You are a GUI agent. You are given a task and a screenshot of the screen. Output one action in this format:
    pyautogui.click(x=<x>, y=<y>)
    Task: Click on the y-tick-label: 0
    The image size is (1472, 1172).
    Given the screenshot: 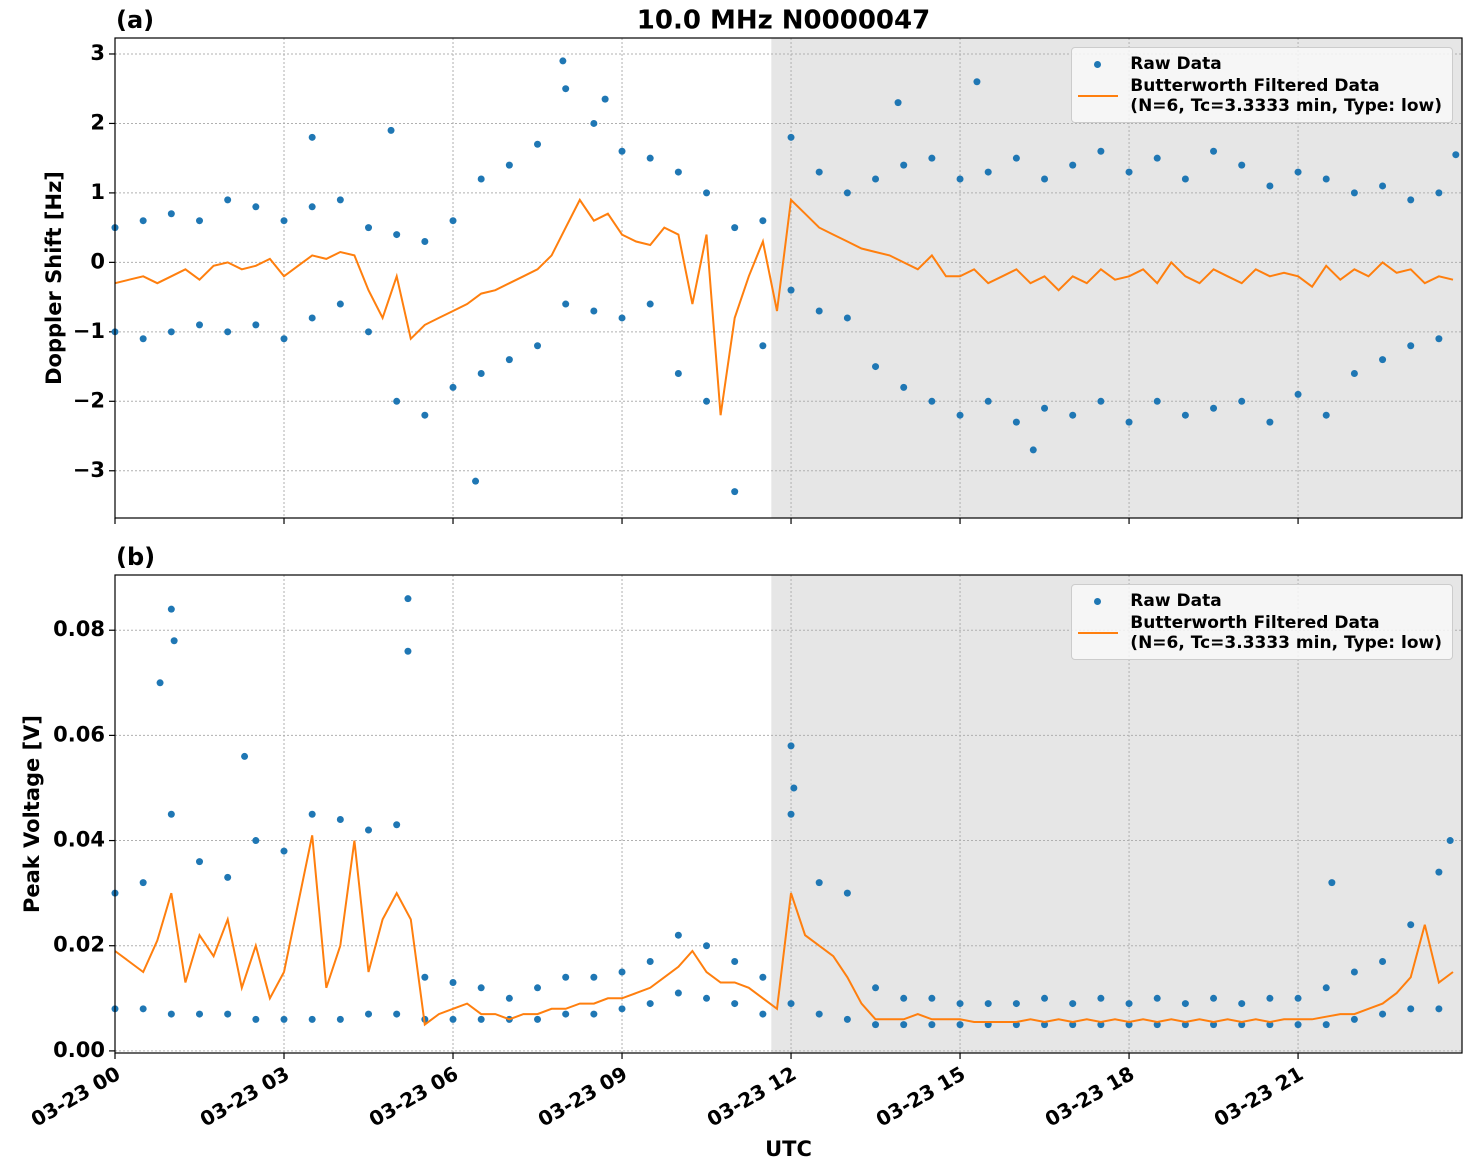 What is the action you would take?
    pyautogui.click(x=97, y=261)
    